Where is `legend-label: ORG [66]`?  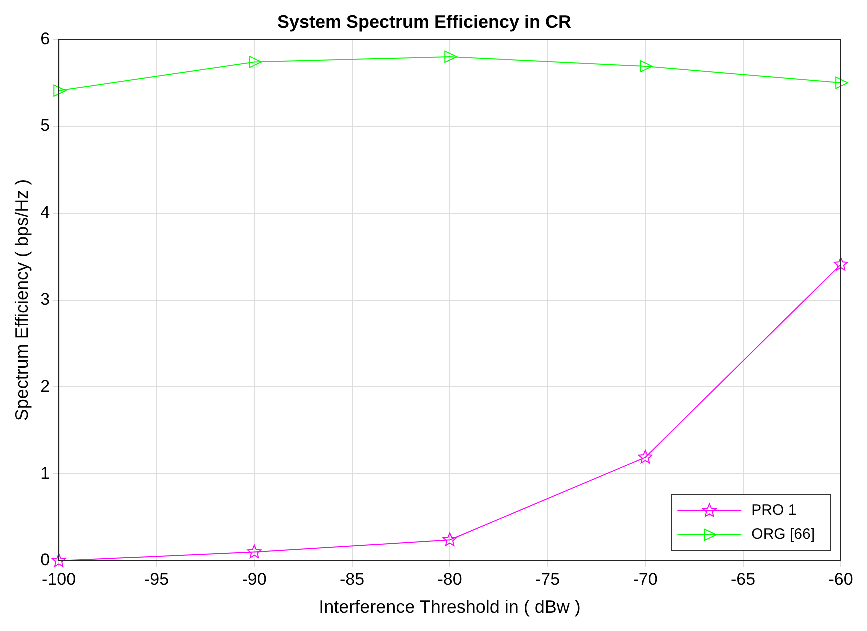
legend-label: ORG [66] is located at coordinates (784, 535).